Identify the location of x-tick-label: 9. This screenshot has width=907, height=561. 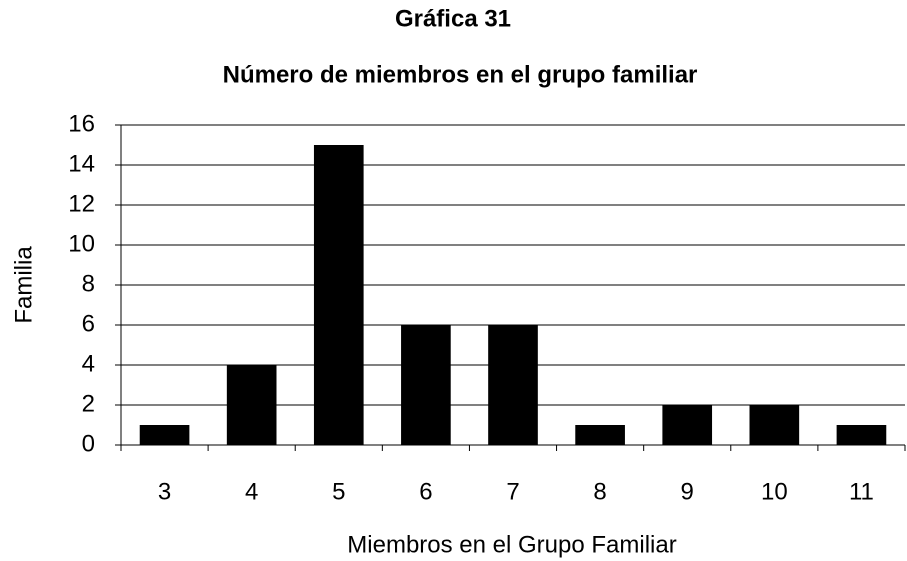
(687, 491).